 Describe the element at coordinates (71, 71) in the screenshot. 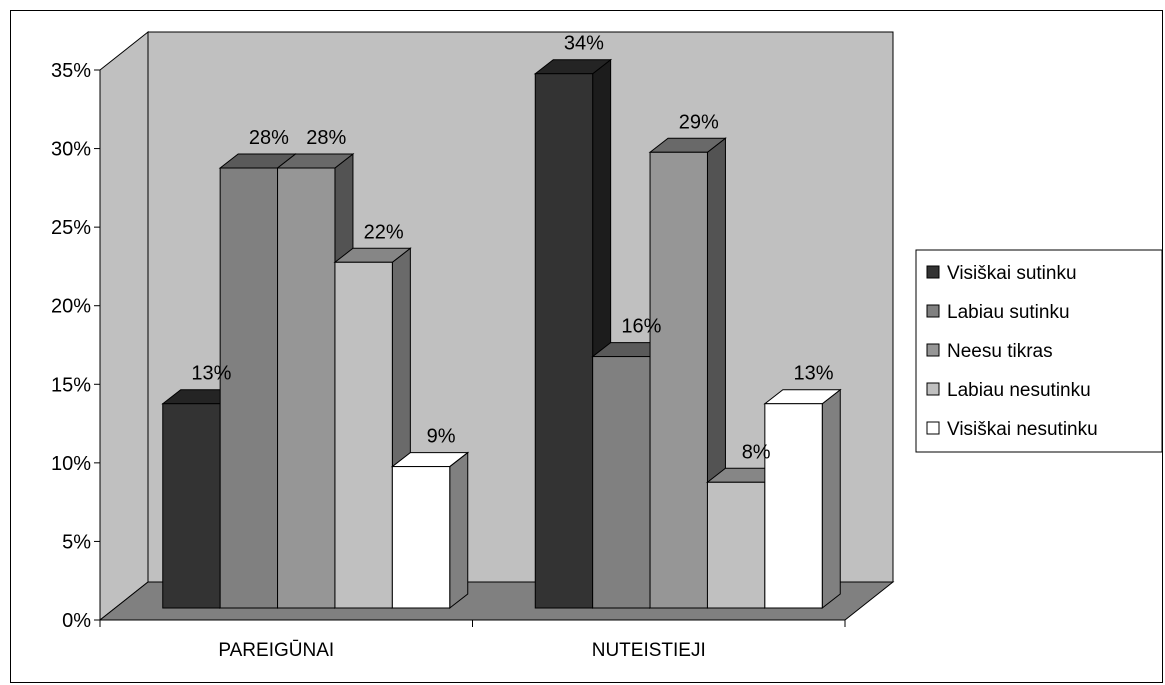

I see `y-tick-label: 35%` at that location.